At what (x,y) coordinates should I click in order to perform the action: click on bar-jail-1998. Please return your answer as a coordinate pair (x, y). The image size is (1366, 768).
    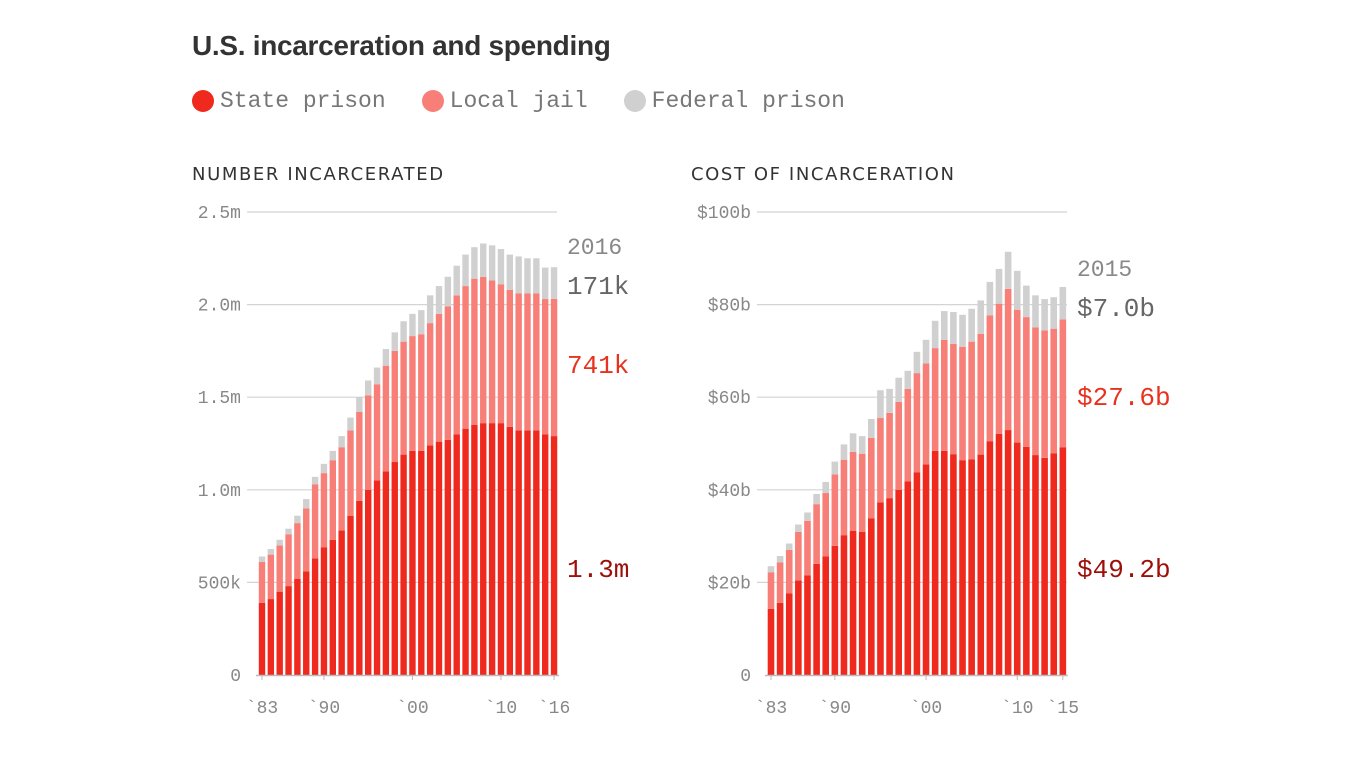
    Looking at the image, I should click on (394, 406).